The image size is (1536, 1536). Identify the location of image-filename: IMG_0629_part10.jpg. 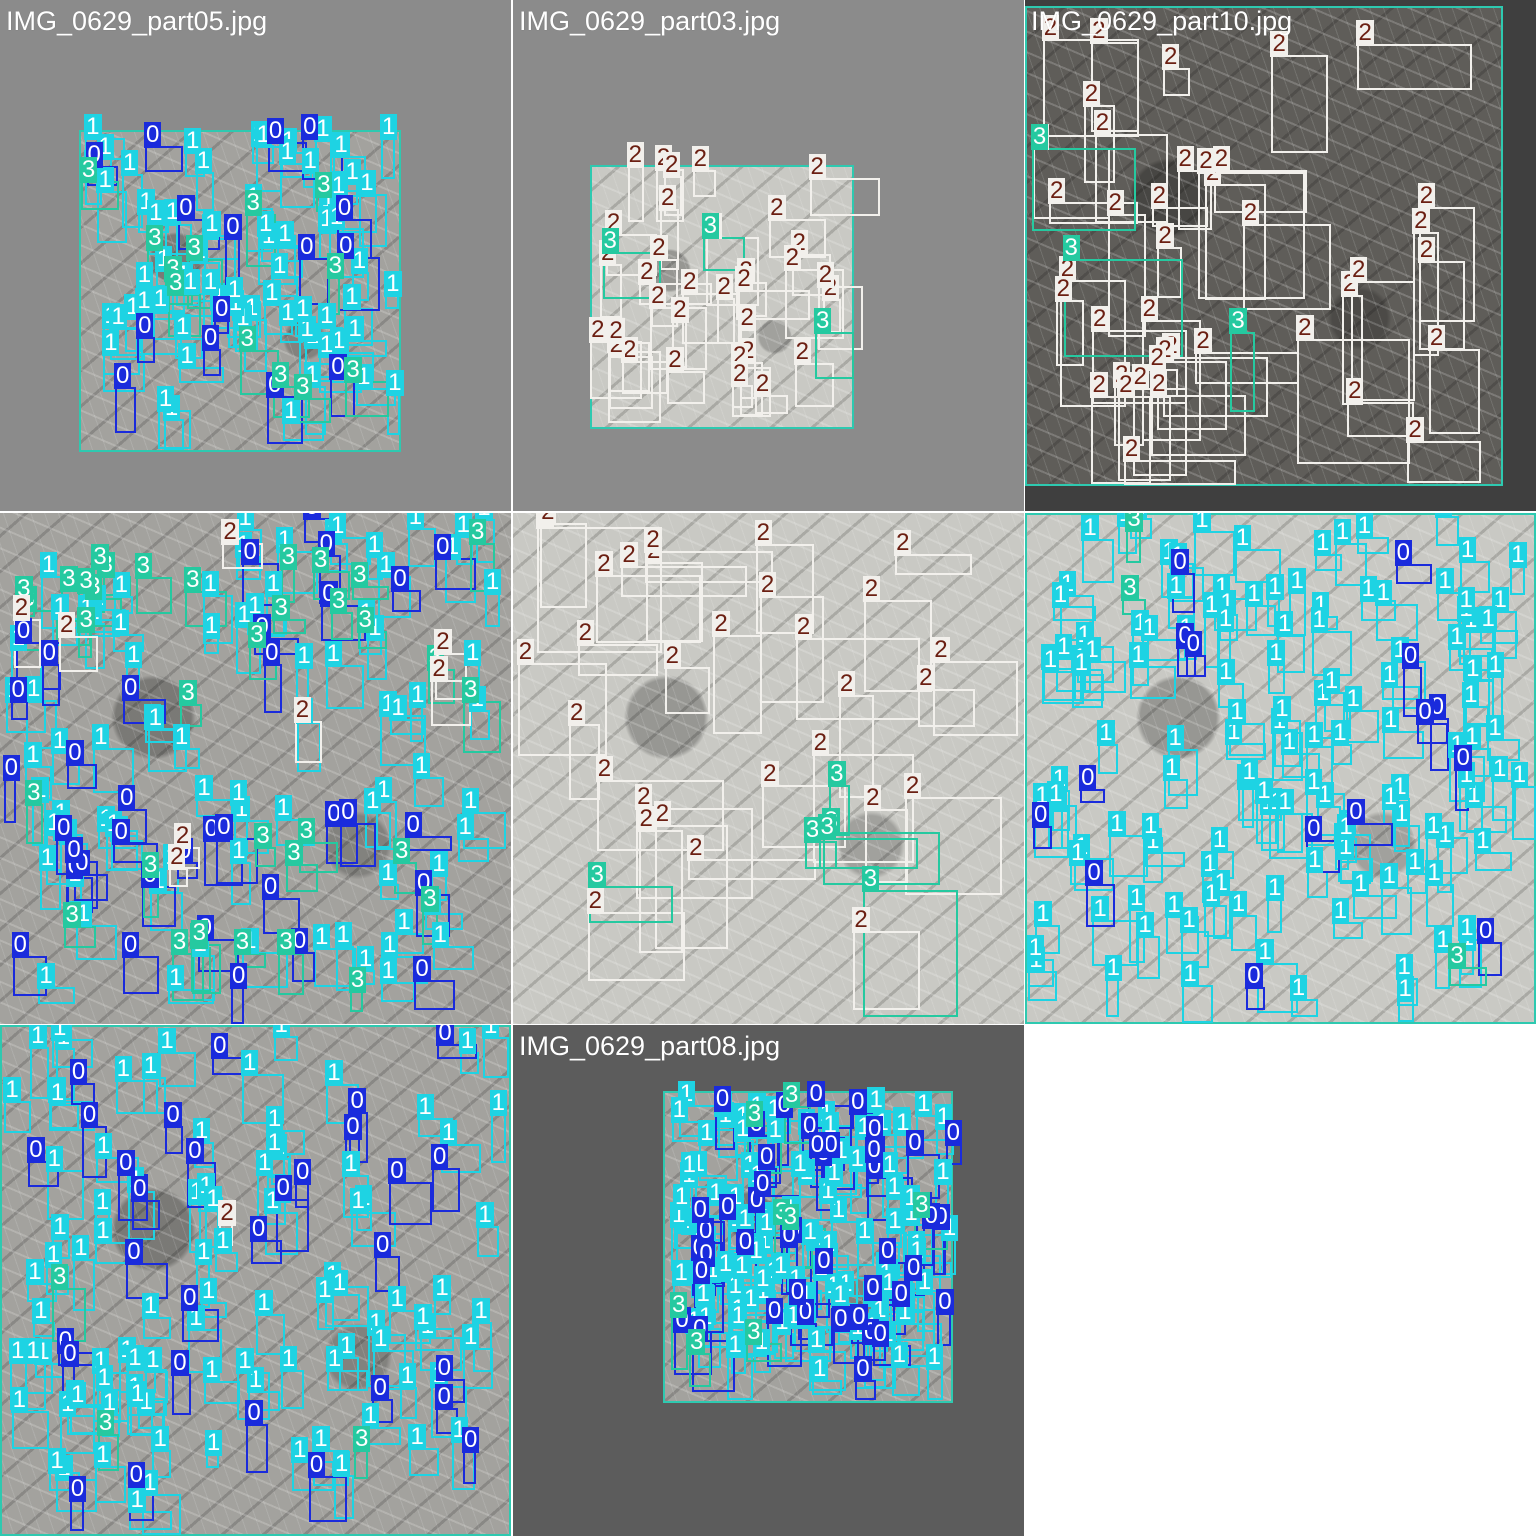
(1162, 21).